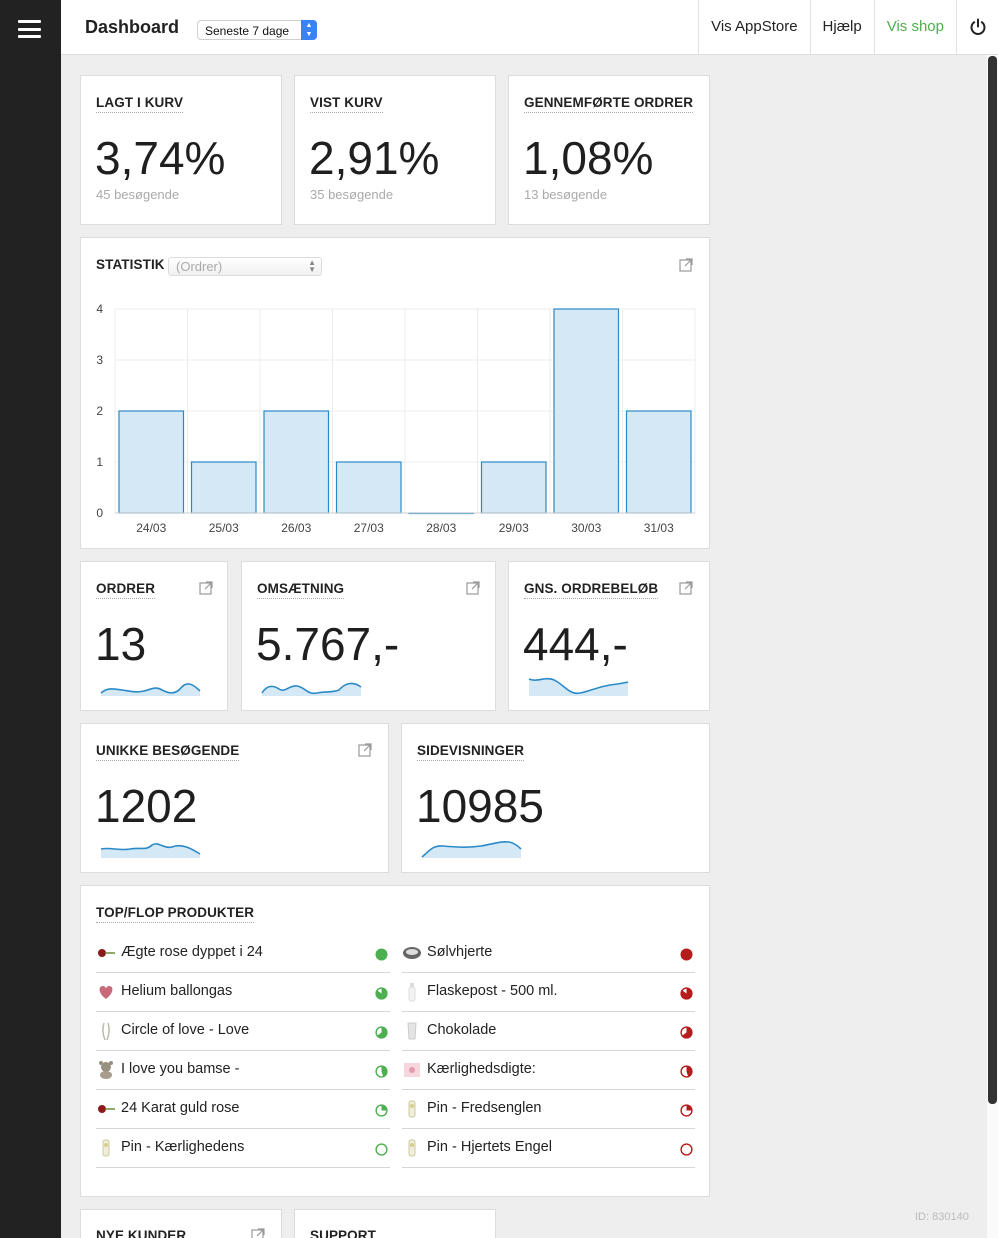  I want to click on heart-icon, so click(412, 953).